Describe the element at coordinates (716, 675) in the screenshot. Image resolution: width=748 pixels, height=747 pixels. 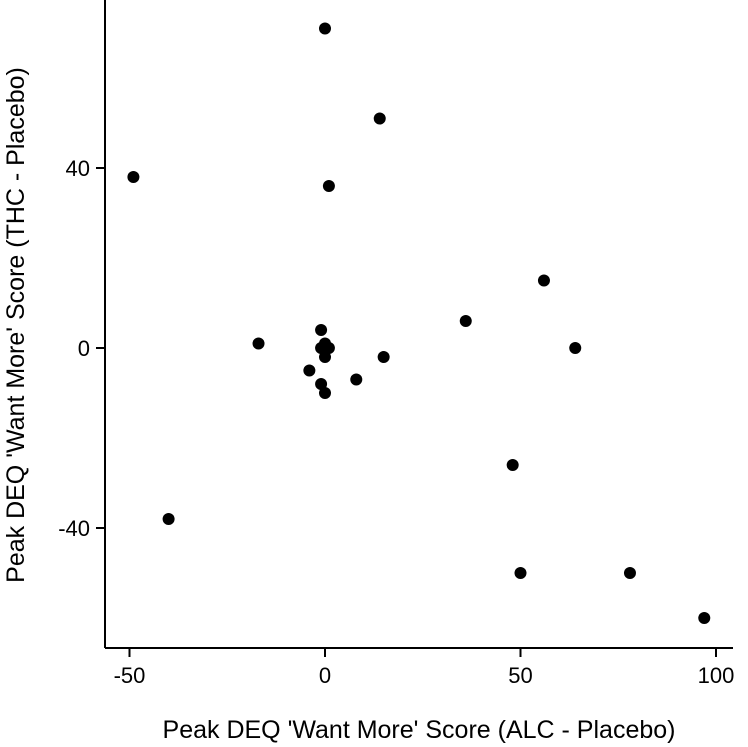
I see `x-tick-label: 100` at that location.